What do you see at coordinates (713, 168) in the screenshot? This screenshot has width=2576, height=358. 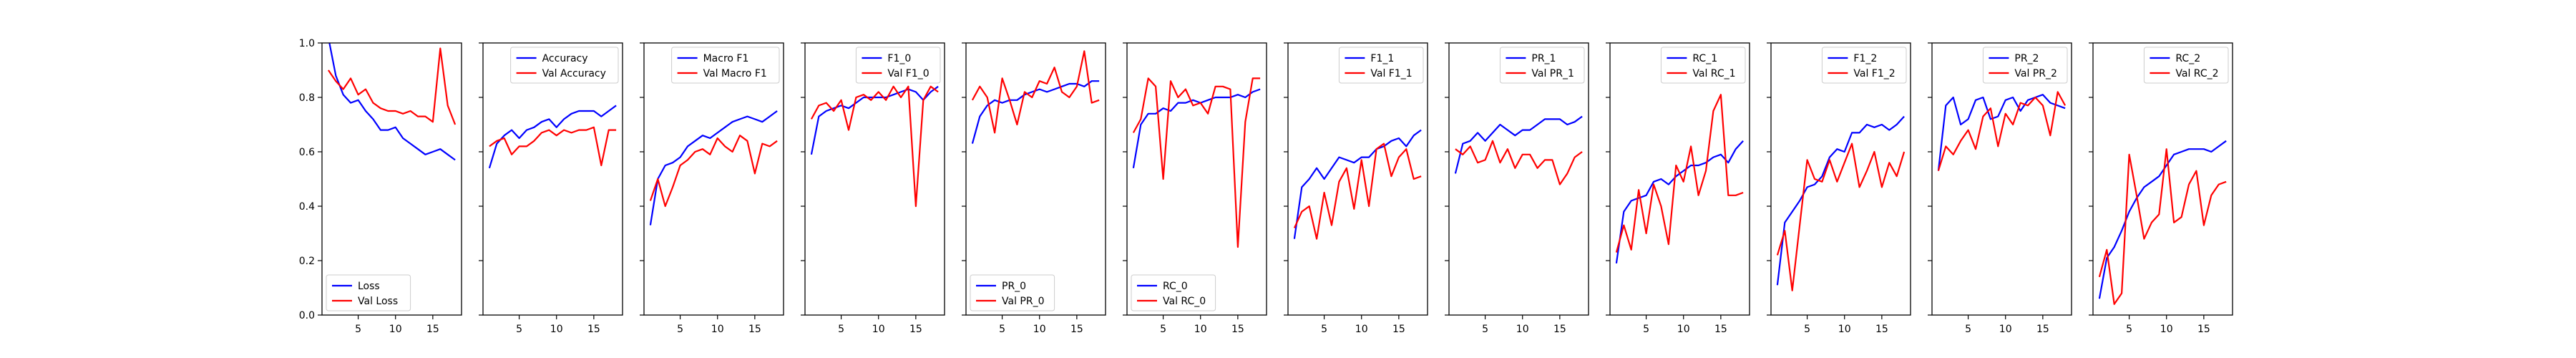 I see `series-line-macro-f1` at bounding box center [713, 168].